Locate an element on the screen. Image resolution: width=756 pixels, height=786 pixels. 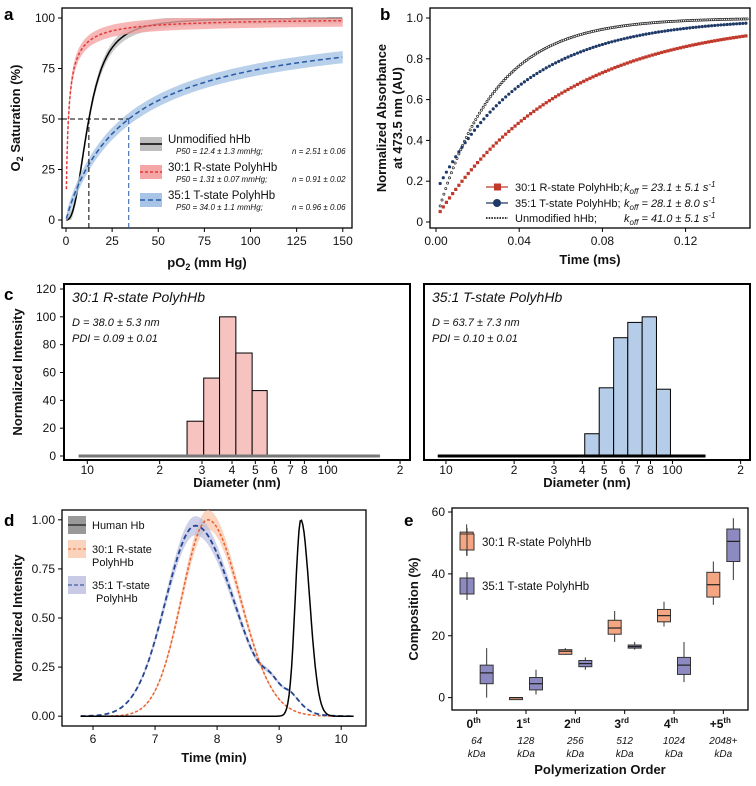
legend-koff: koff = 23.1 ± 5.1 s-1 is located at coordinates (669, 188).